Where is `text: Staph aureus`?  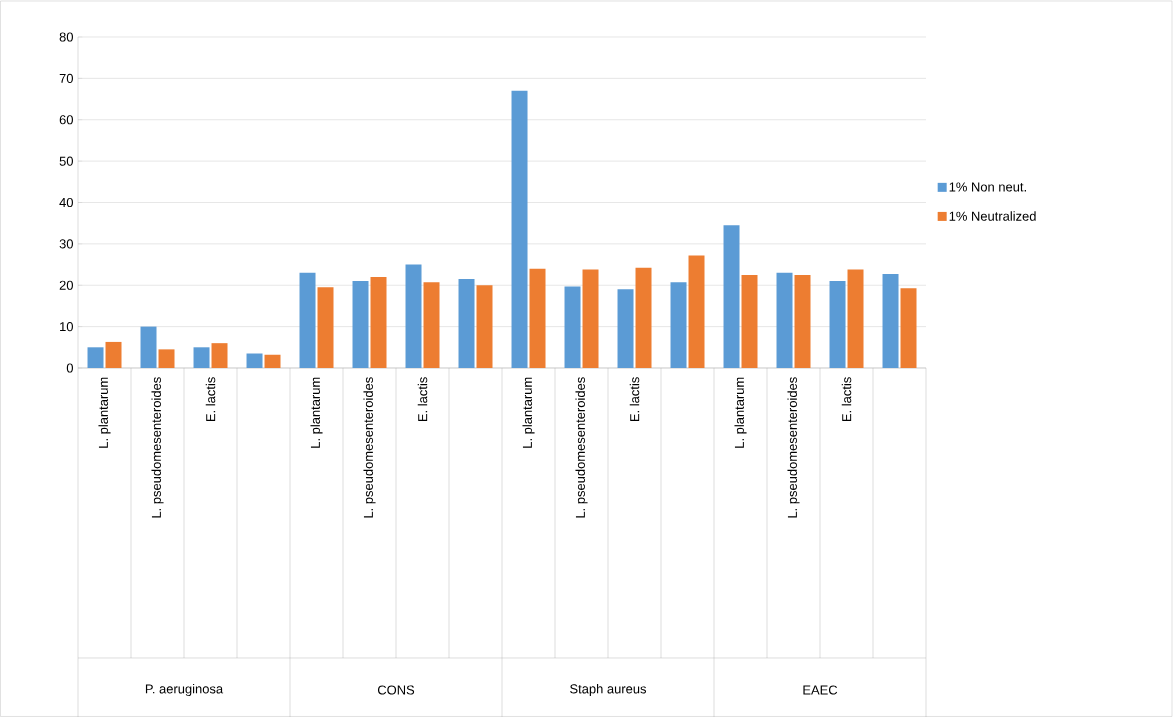 text: Staph aureus is located at coordinates (608, 690).